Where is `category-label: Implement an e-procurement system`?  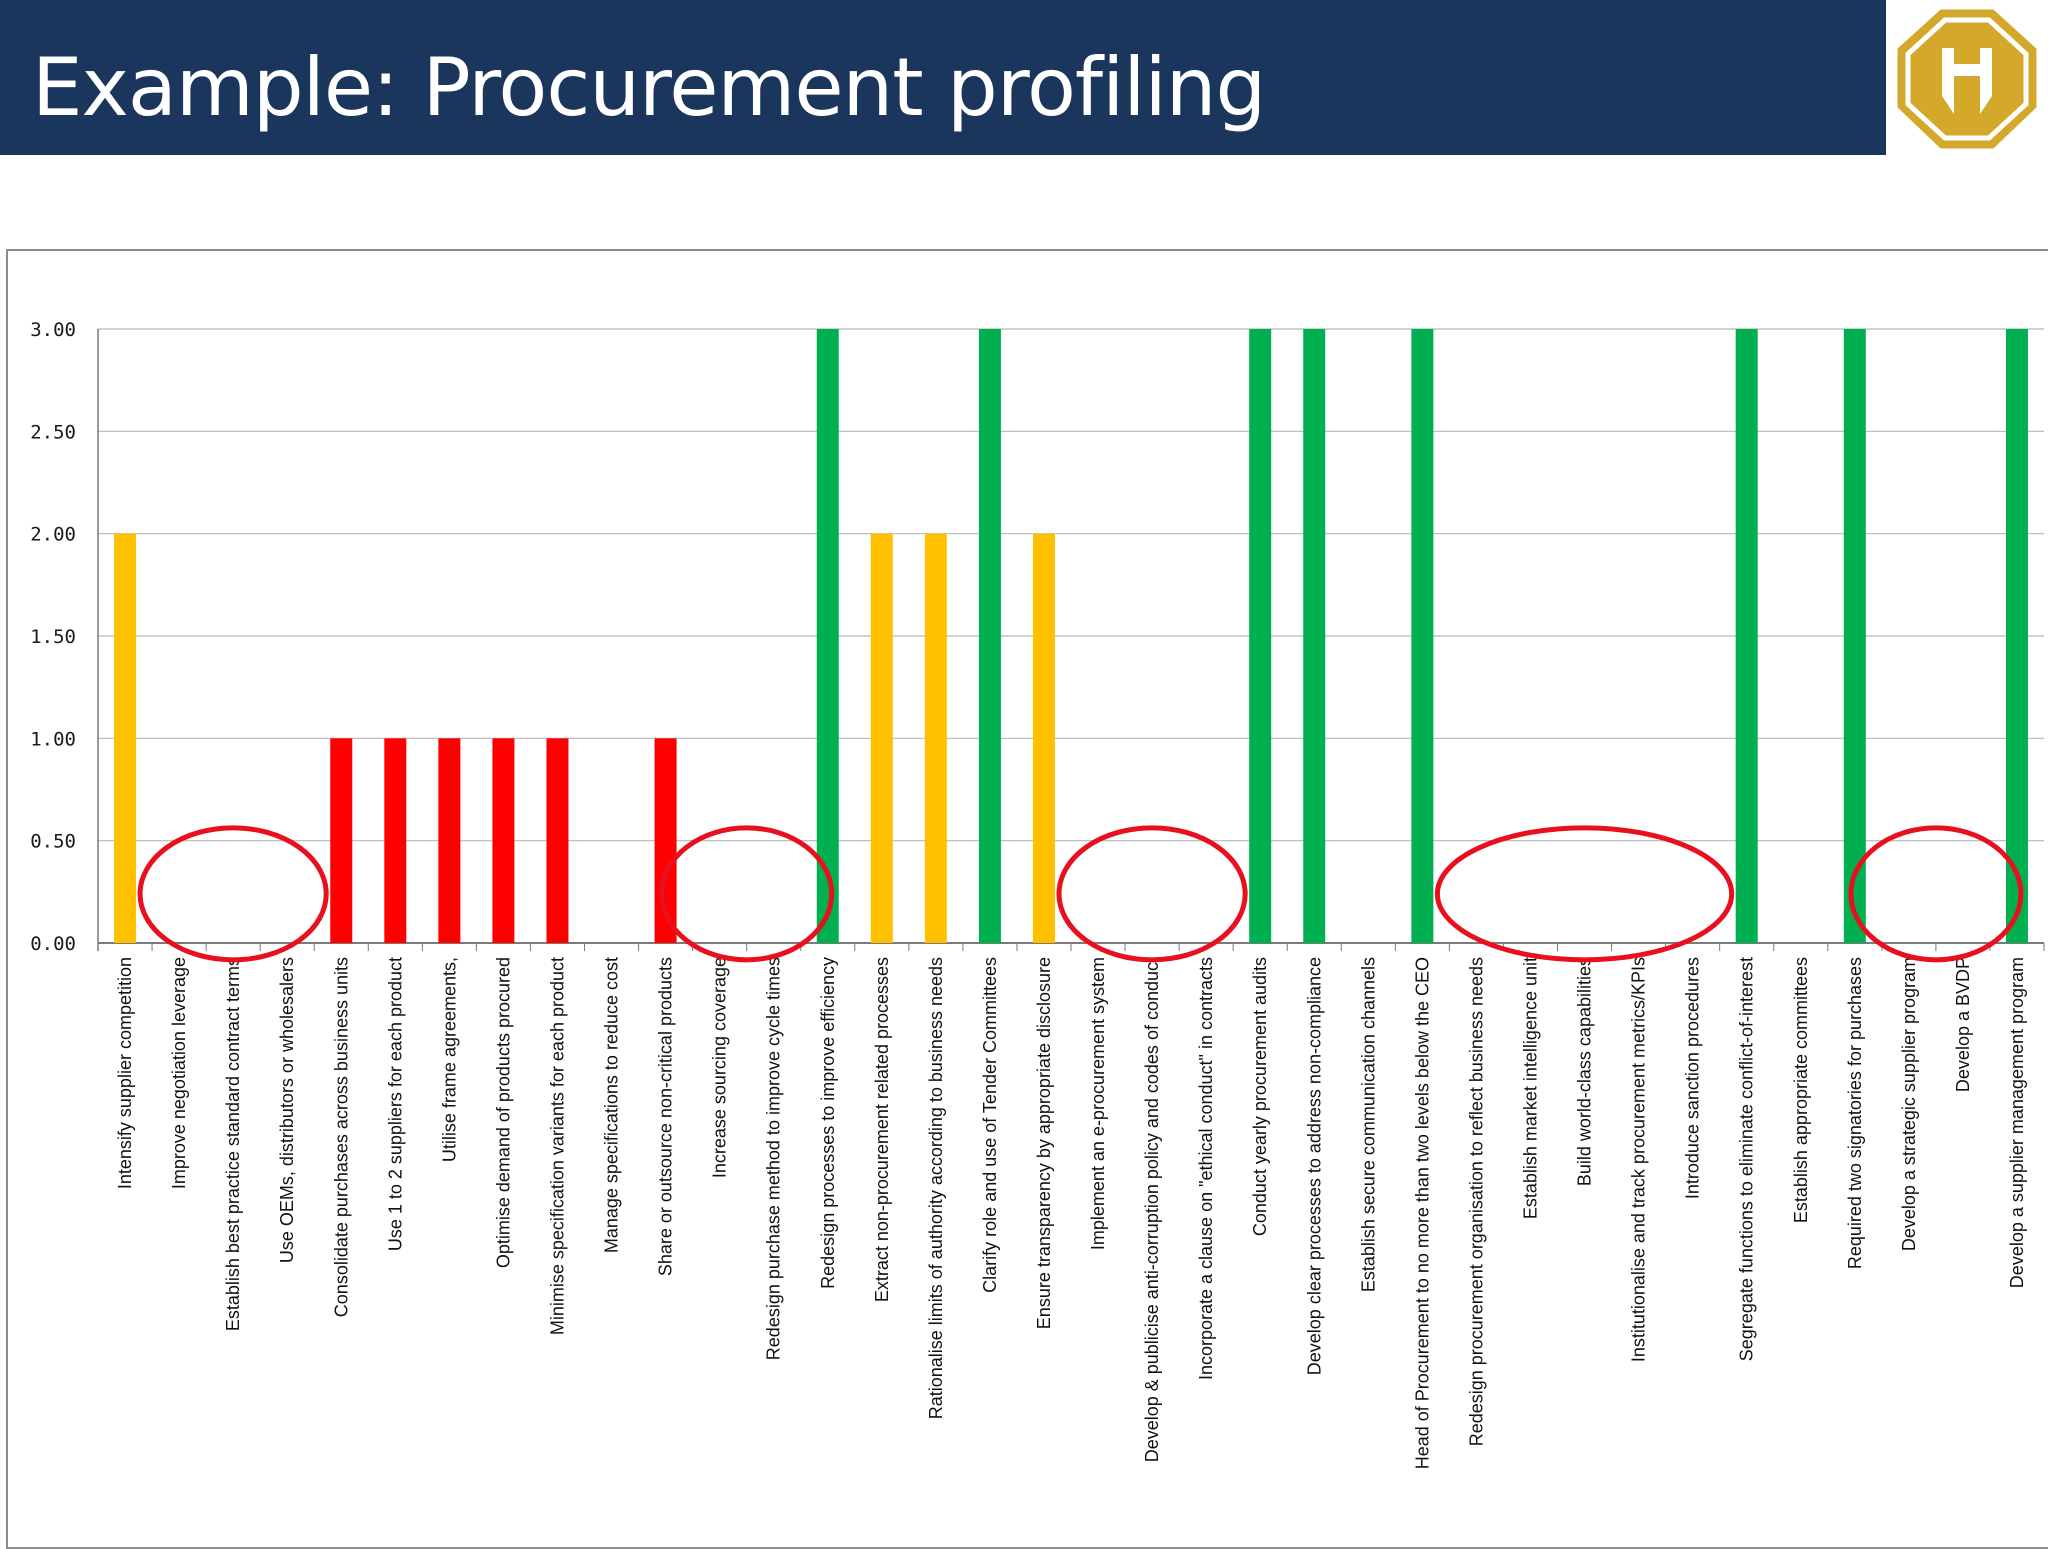 category-label: Implement an e-procurement system is located at coordinates (1098, 1103).